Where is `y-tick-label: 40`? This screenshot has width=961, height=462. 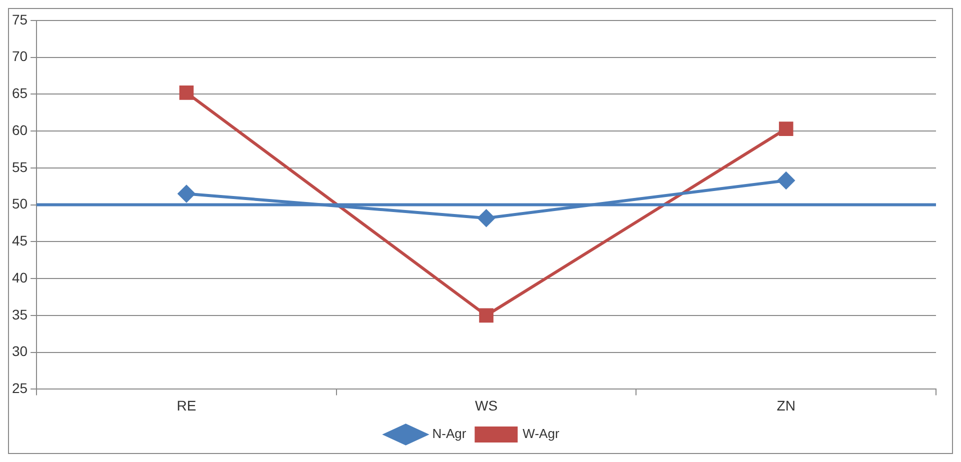 y-tick-label: 40 is located at coordinates (20, 277).